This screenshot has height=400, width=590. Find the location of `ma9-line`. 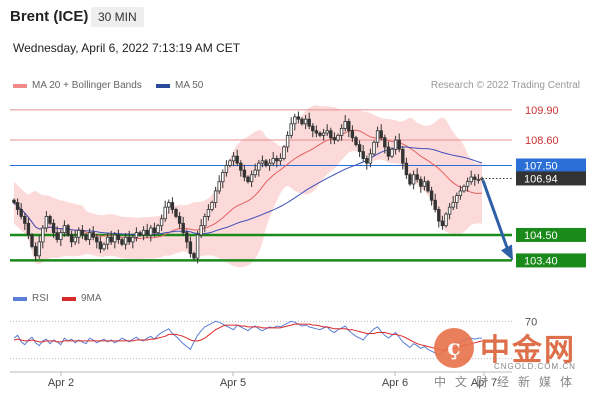

ma9-line is located at coordinates (248, 337).